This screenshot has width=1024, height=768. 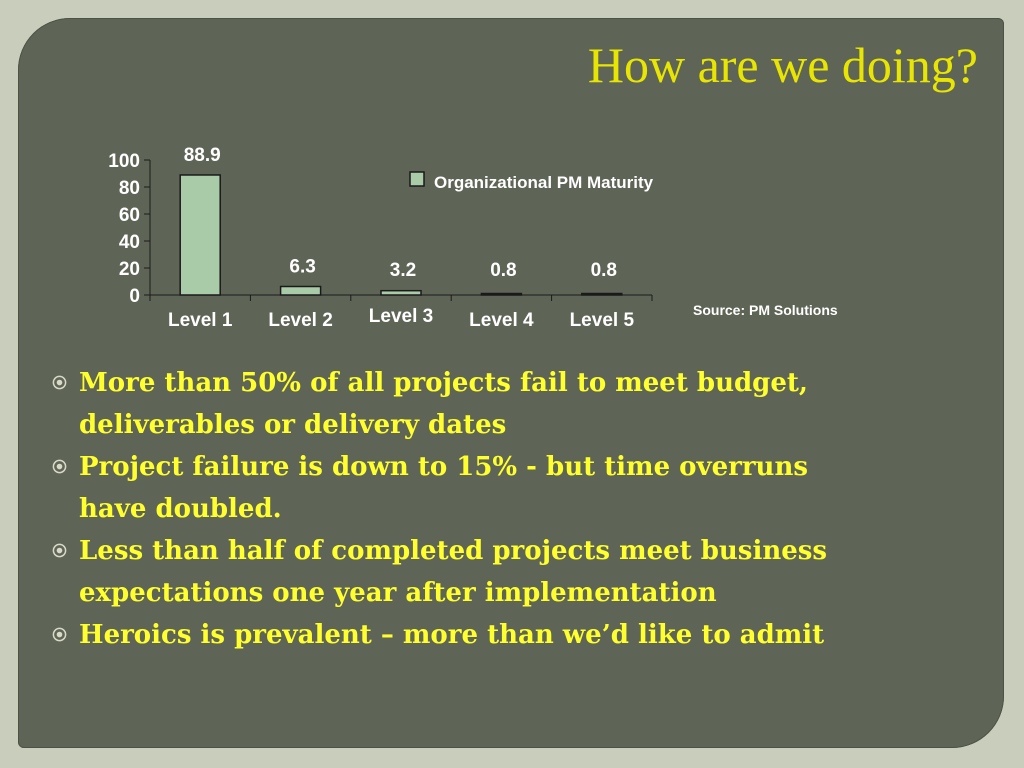 I want to click on legend-label: Organizational PM Maturity, so click(x=544, y=182).